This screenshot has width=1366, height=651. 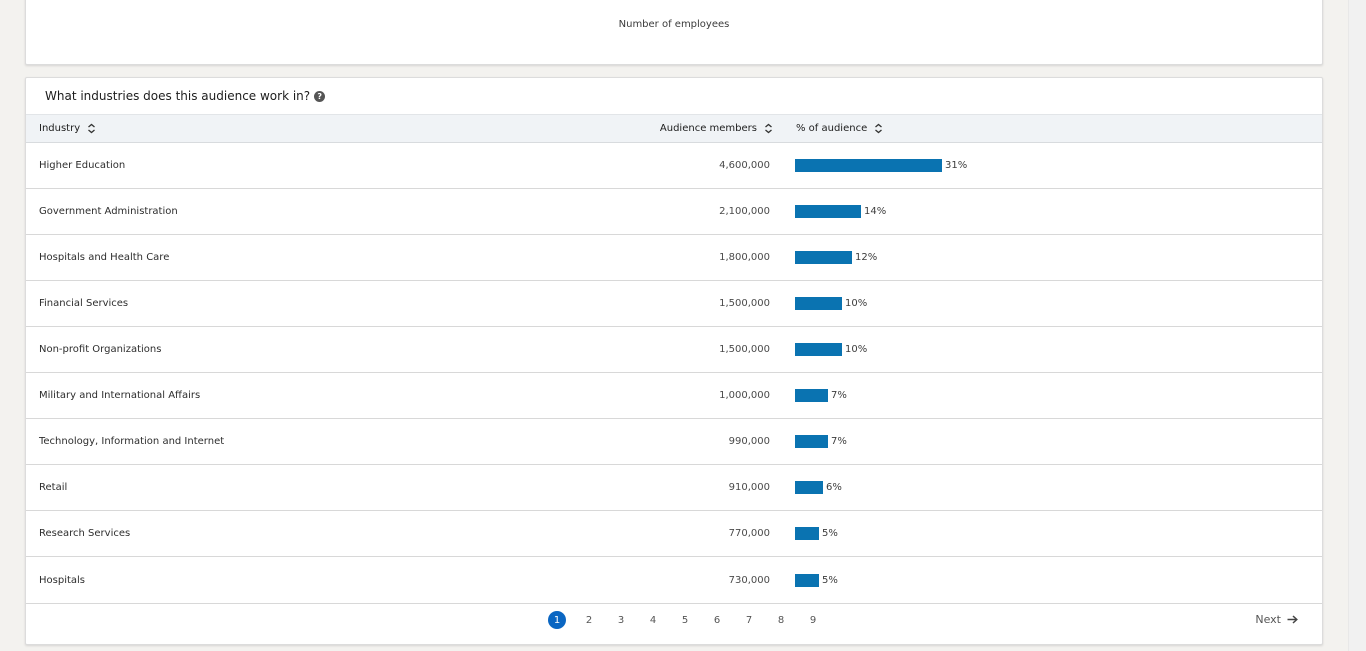 What do you see at coordinates (781, 620) in the screenshot?
I see `page-8: 8` at bounding box center [781, 620].